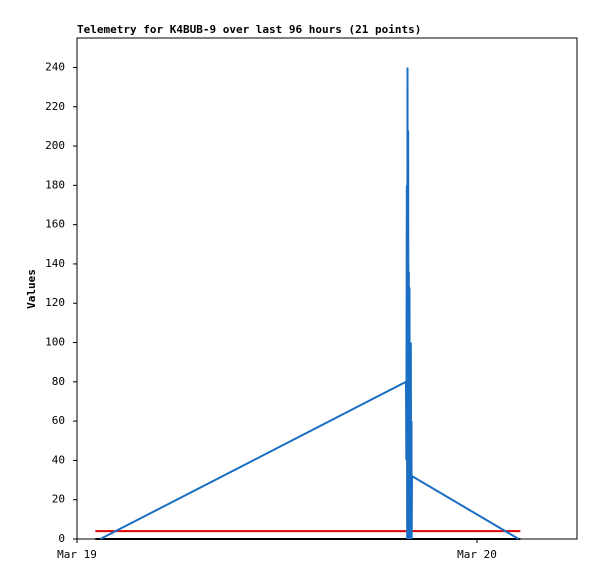 Image resolution: width=597 pixels, height=579 pixels. I want to click on y-tick-label: 60, so click(58, 420).